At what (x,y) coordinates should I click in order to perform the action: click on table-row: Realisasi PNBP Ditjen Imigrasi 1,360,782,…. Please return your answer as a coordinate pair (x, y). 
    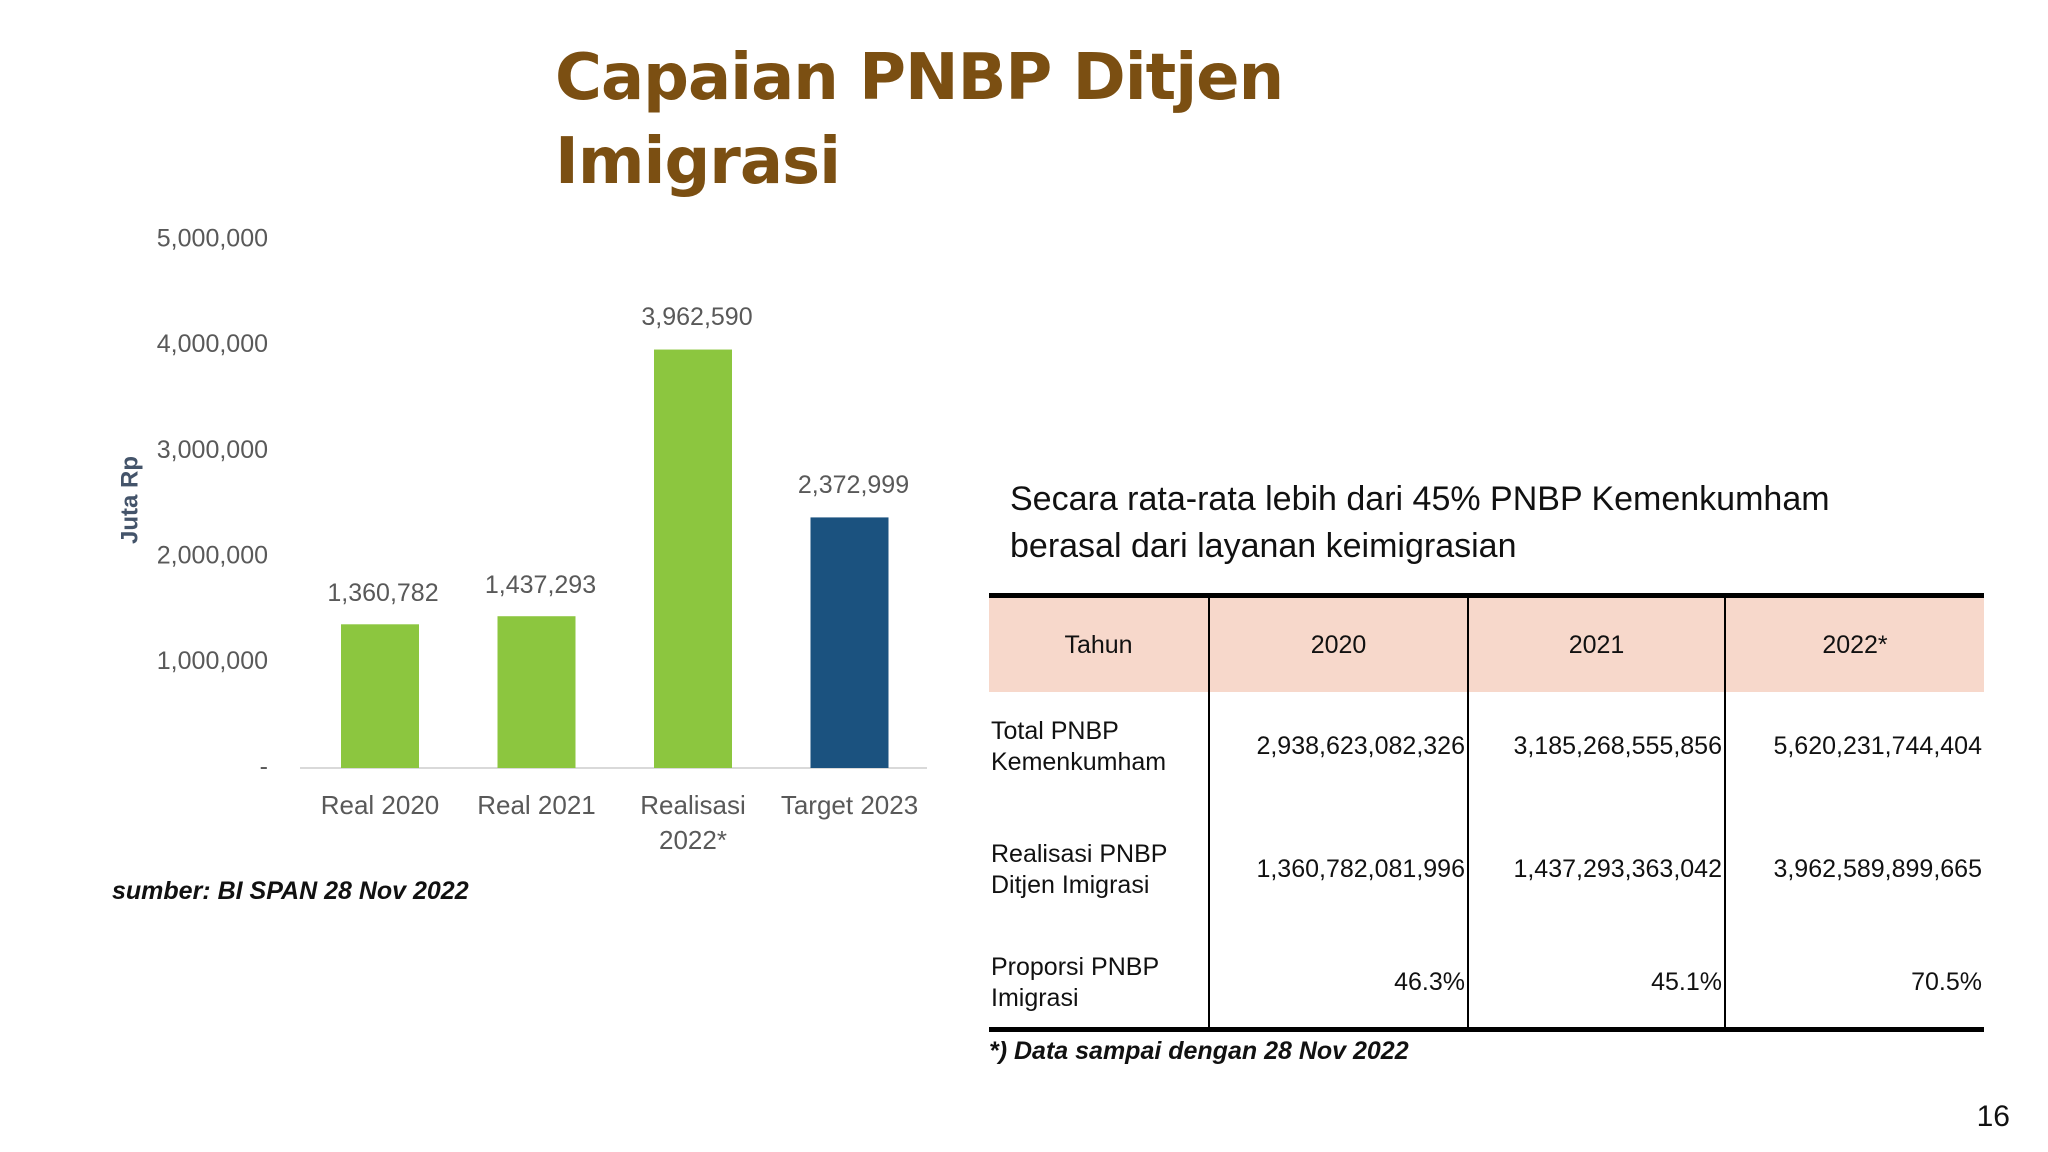
    Looking at the image, I should click on (1486, 869).